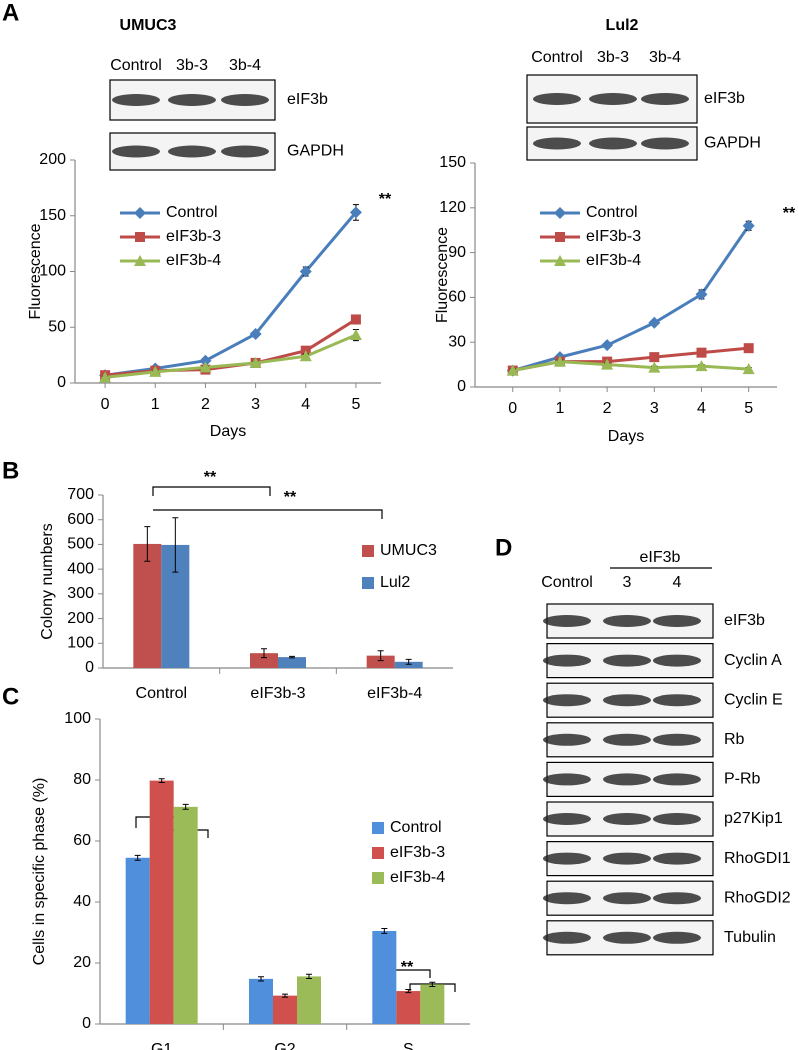 The image size is (799, 1050). What do you see at coordinates (80, 568) in the screenshot?
I see `y-tick-label: 400` at bounding box center [80, 568].